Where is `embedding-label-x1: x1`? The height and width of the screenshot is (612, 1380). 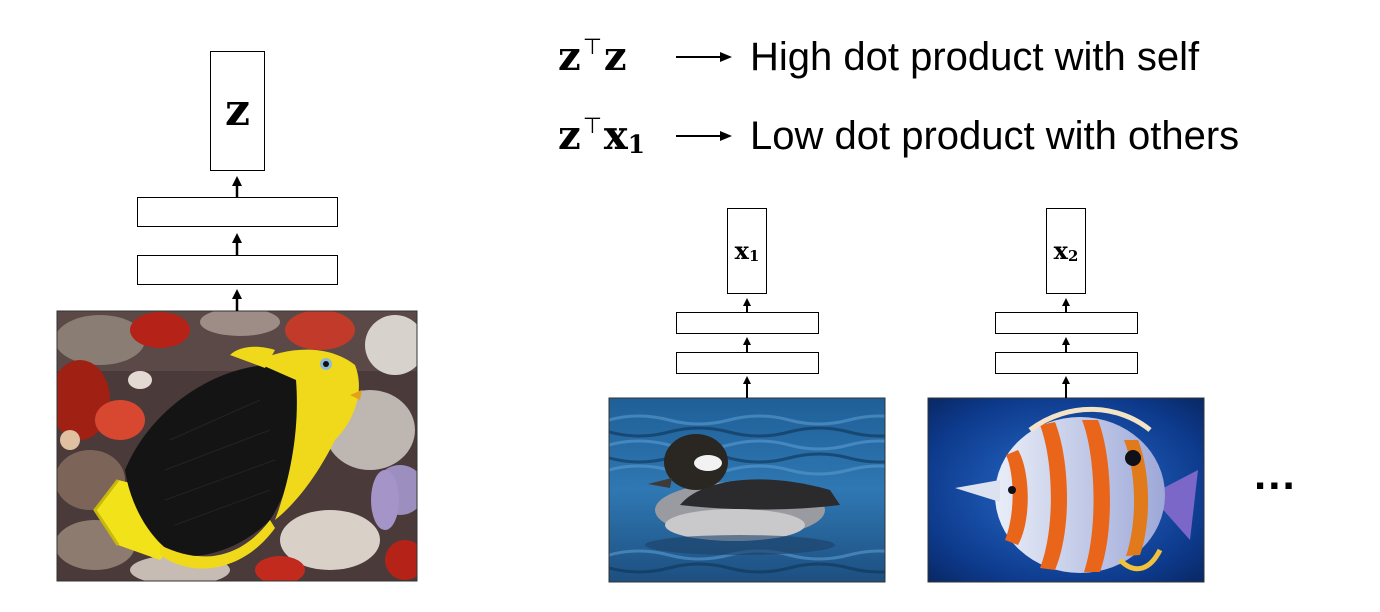
embedding-label-x1: x1 is located at coordinates (747, 252).